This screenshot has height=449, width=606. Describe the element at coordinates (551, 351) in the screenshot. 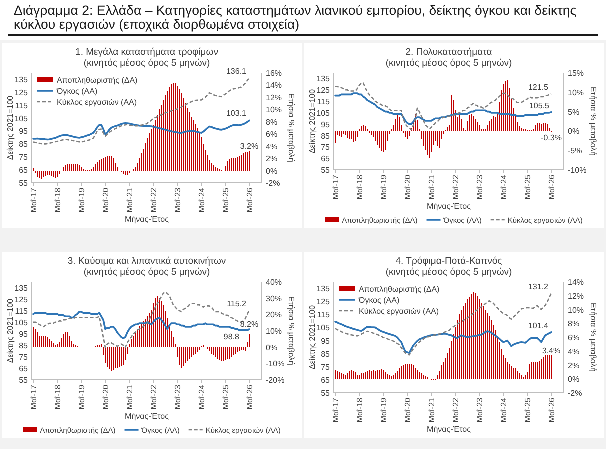

I see `data-label: 3.4%` at that location.